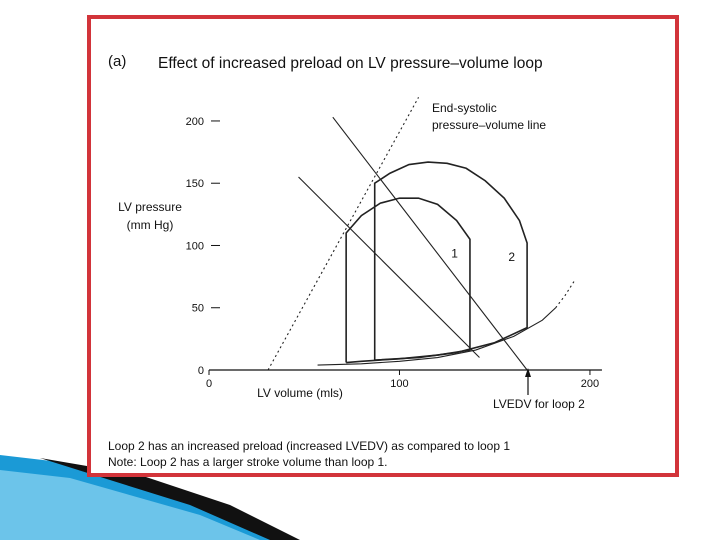  I want to click on y-axis-label: (mm Hg), so click(150, 225).